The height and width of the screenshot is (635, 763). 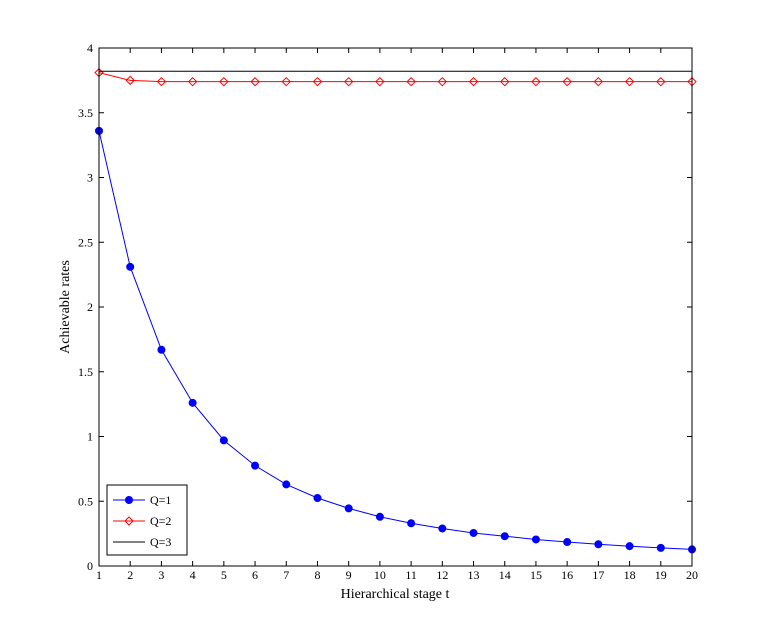 What do you see at coordinates (224, 575) in the screenshot?
I see `x-tick-label-5: 5` at bounding box center [224, 575].